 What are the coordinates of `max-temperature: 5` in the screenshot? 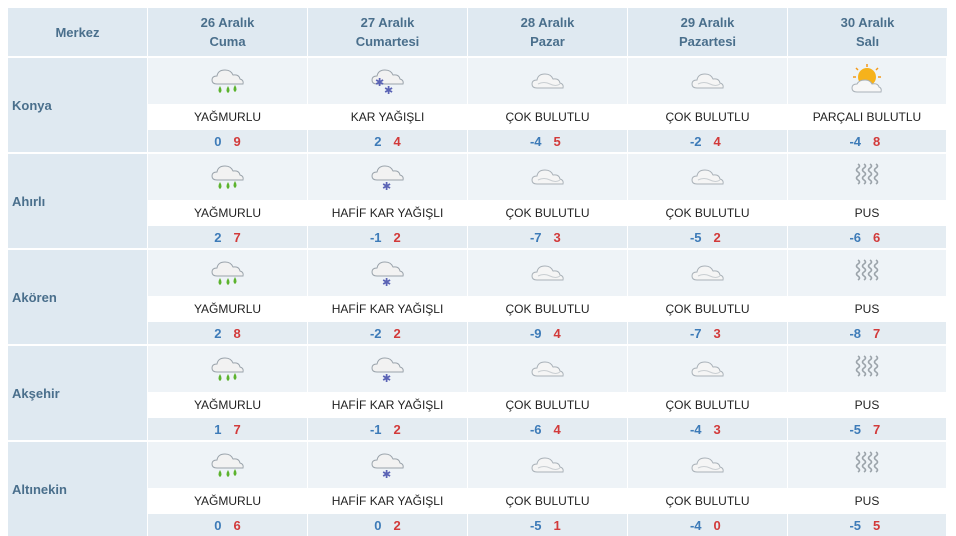 It's located at (877, 525).